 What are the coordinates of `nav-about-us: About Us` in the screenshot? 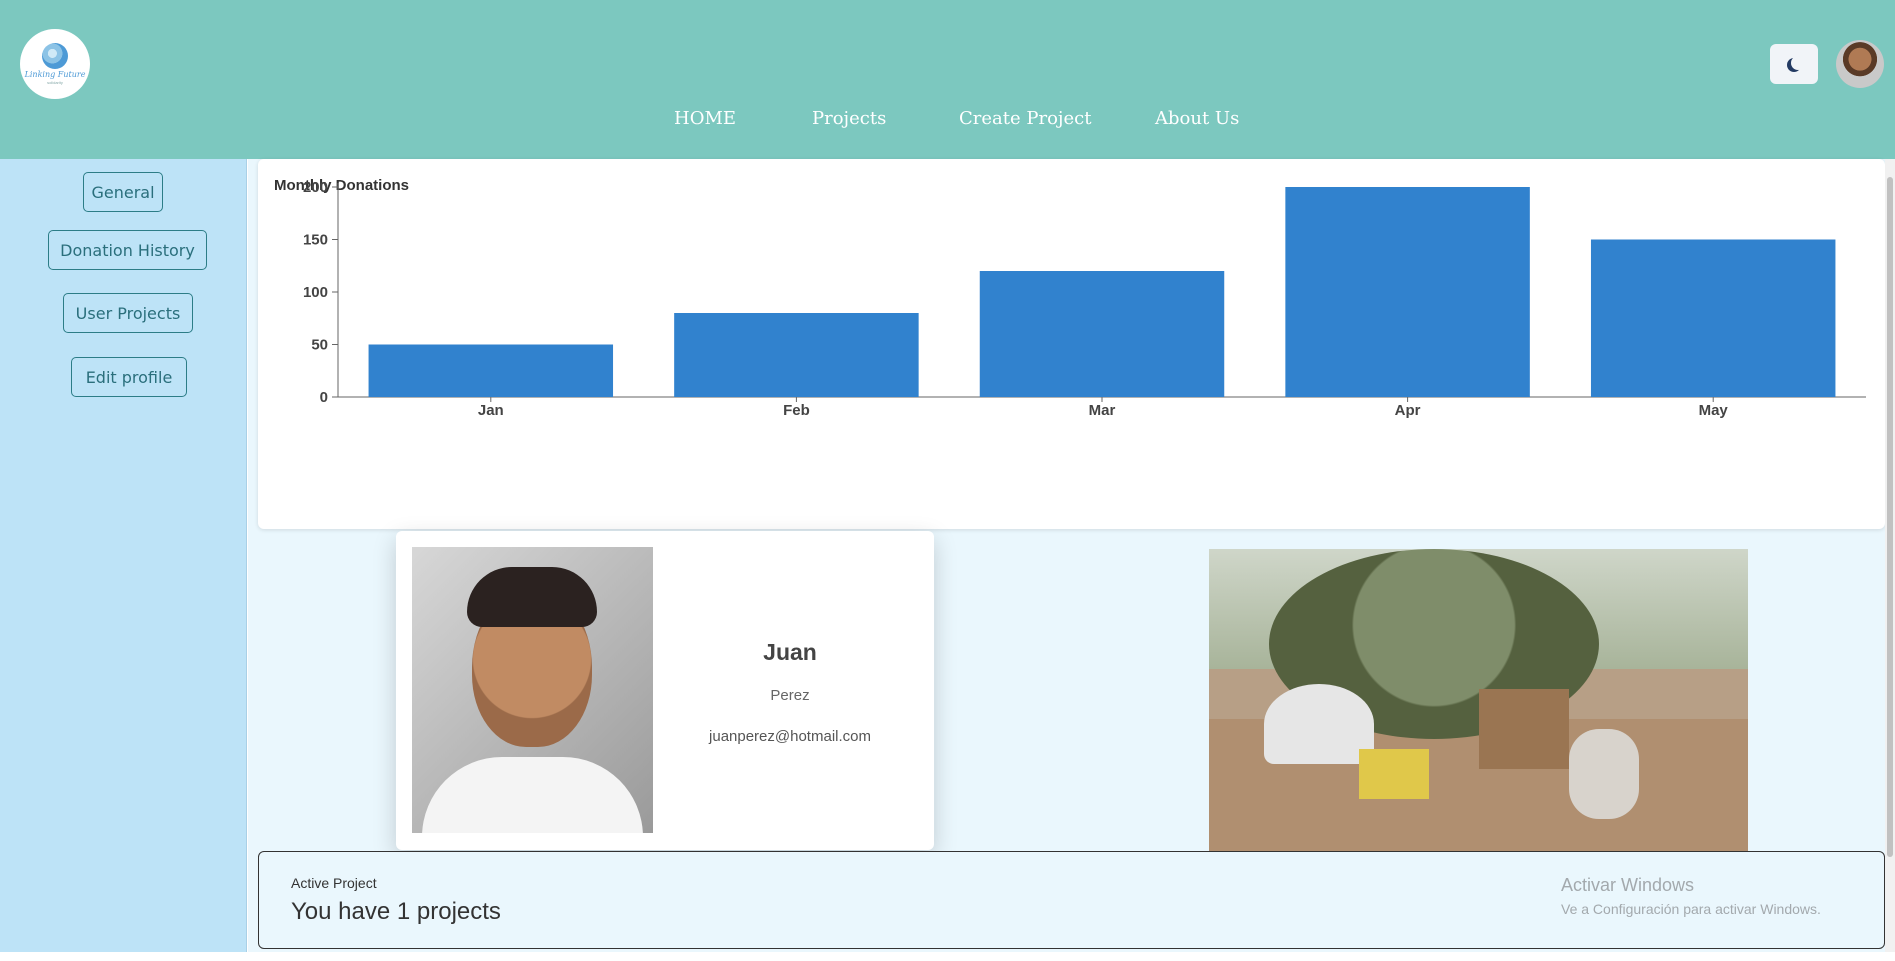 It's located at (1197, 118).